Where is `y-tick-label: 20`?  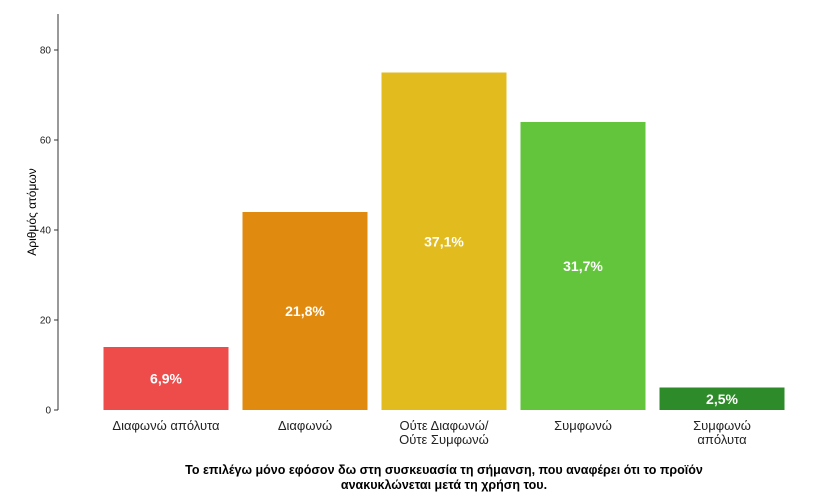 y-tick-label: 20 is located at coordinates (46, 321).